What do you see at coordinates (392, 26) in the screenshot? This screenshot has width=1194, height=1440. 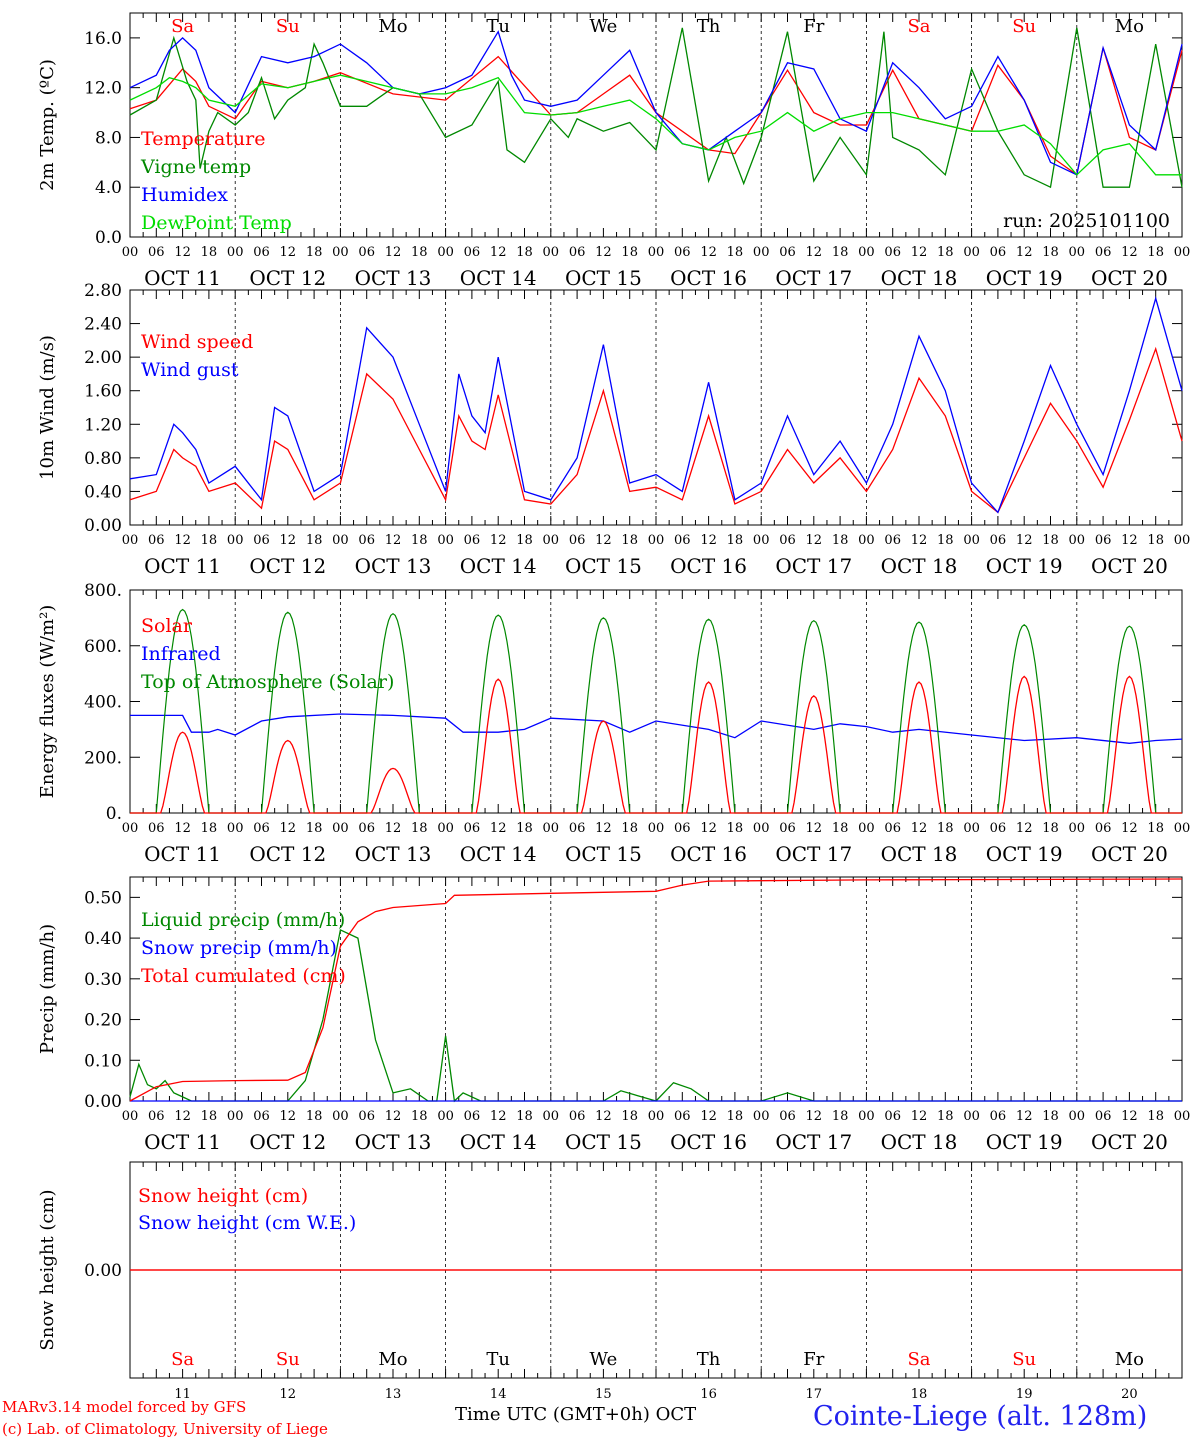 I see `day-abbr-top: Mo` at bounding box center [392, 26].